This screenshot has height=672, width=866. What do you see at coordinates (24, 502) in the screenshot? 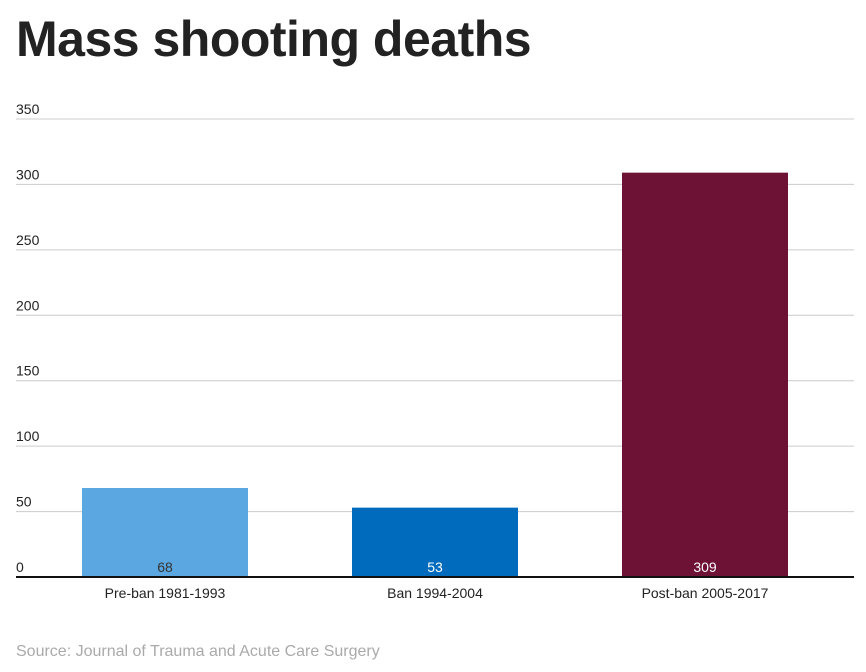
I see `y-tick-label: 50` at bounding box center [24, 502].